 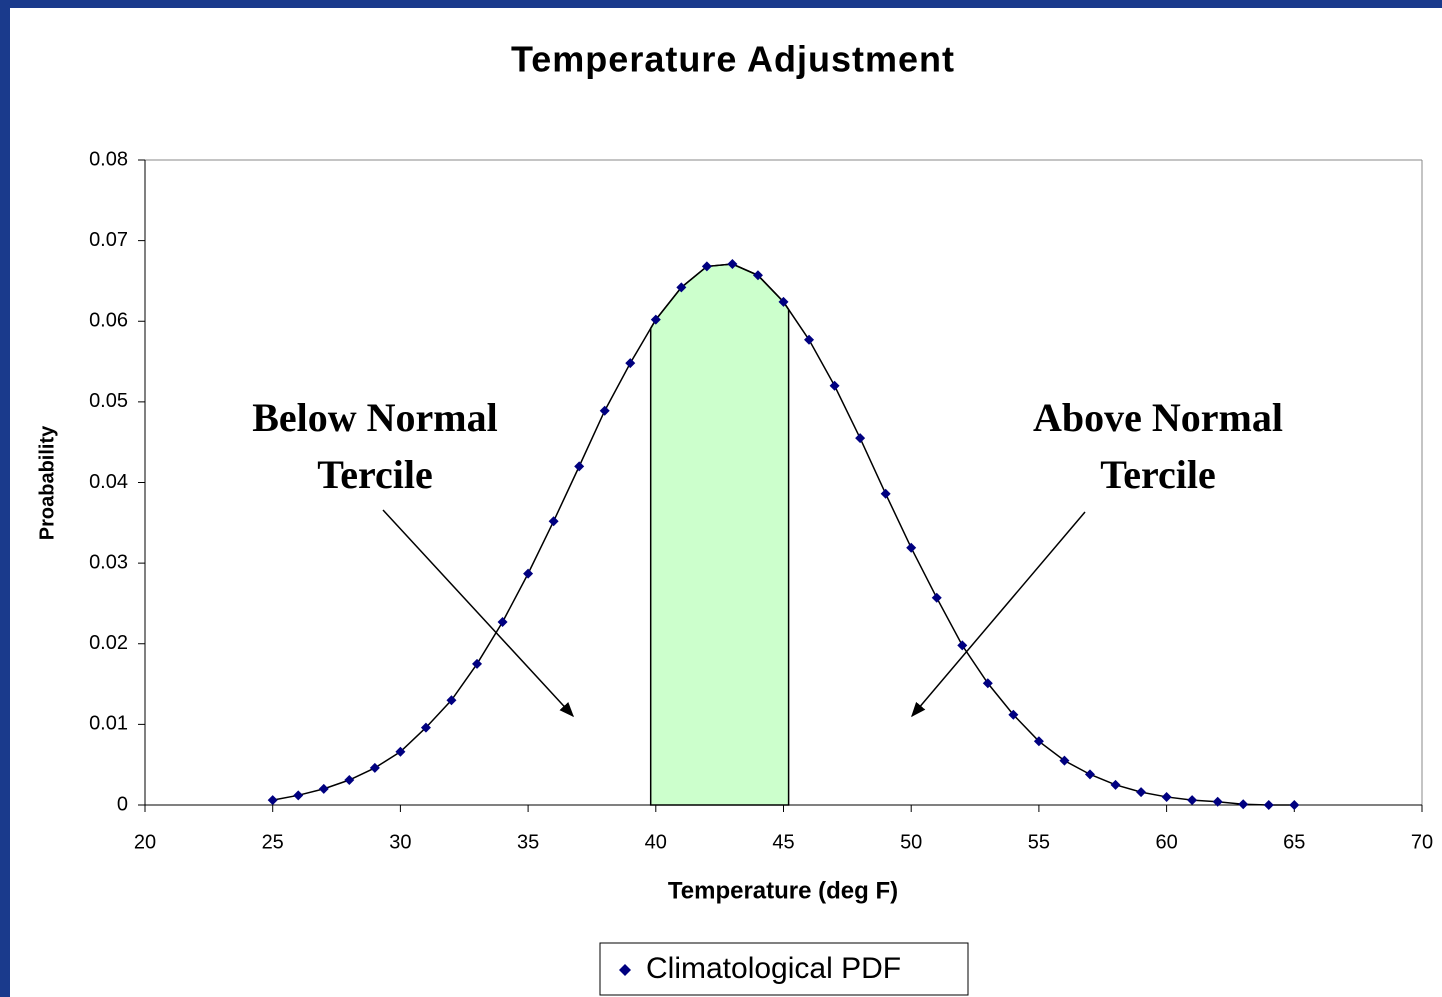 I want to click on y-tick-label: 0, so click(x=122, y=804).